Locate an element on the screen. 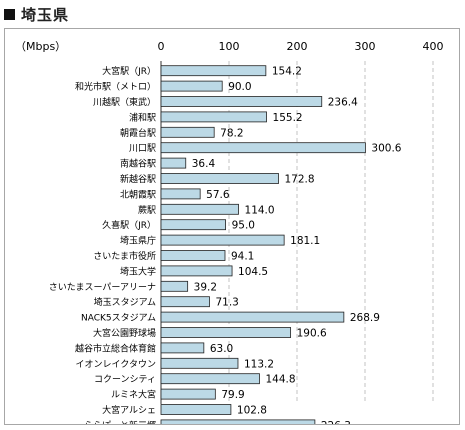 This screenshot has height=430, width=465. category-label: イオンレイクタウン is located at coordinates (116, 364).